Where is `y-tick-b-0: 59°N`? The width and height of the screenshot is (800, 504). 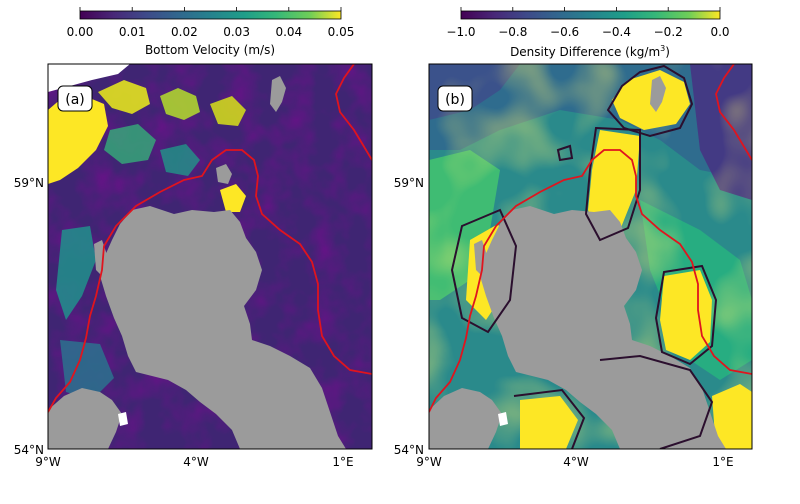
y-tick-b-0: 59°N is located at coordinates (409, 183).